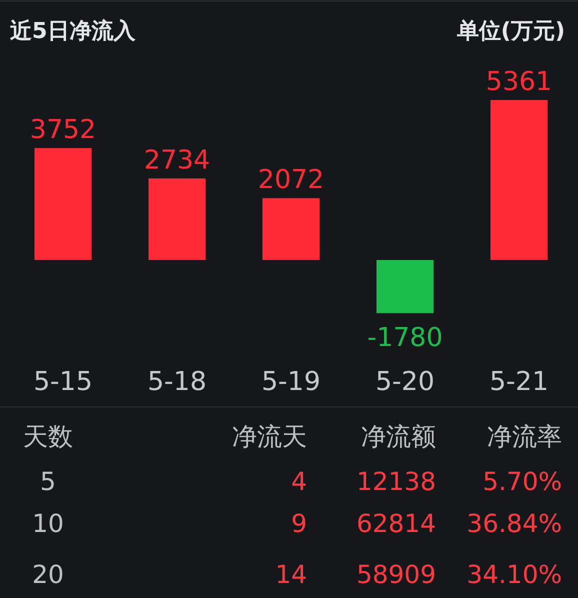 Image resolution: width=578 pixels, height=598 pixels. What do you see at coordinates (405, 382) in the screenshot?
I see `x-tick-label: 5-20` at bounding box center [405, 382].